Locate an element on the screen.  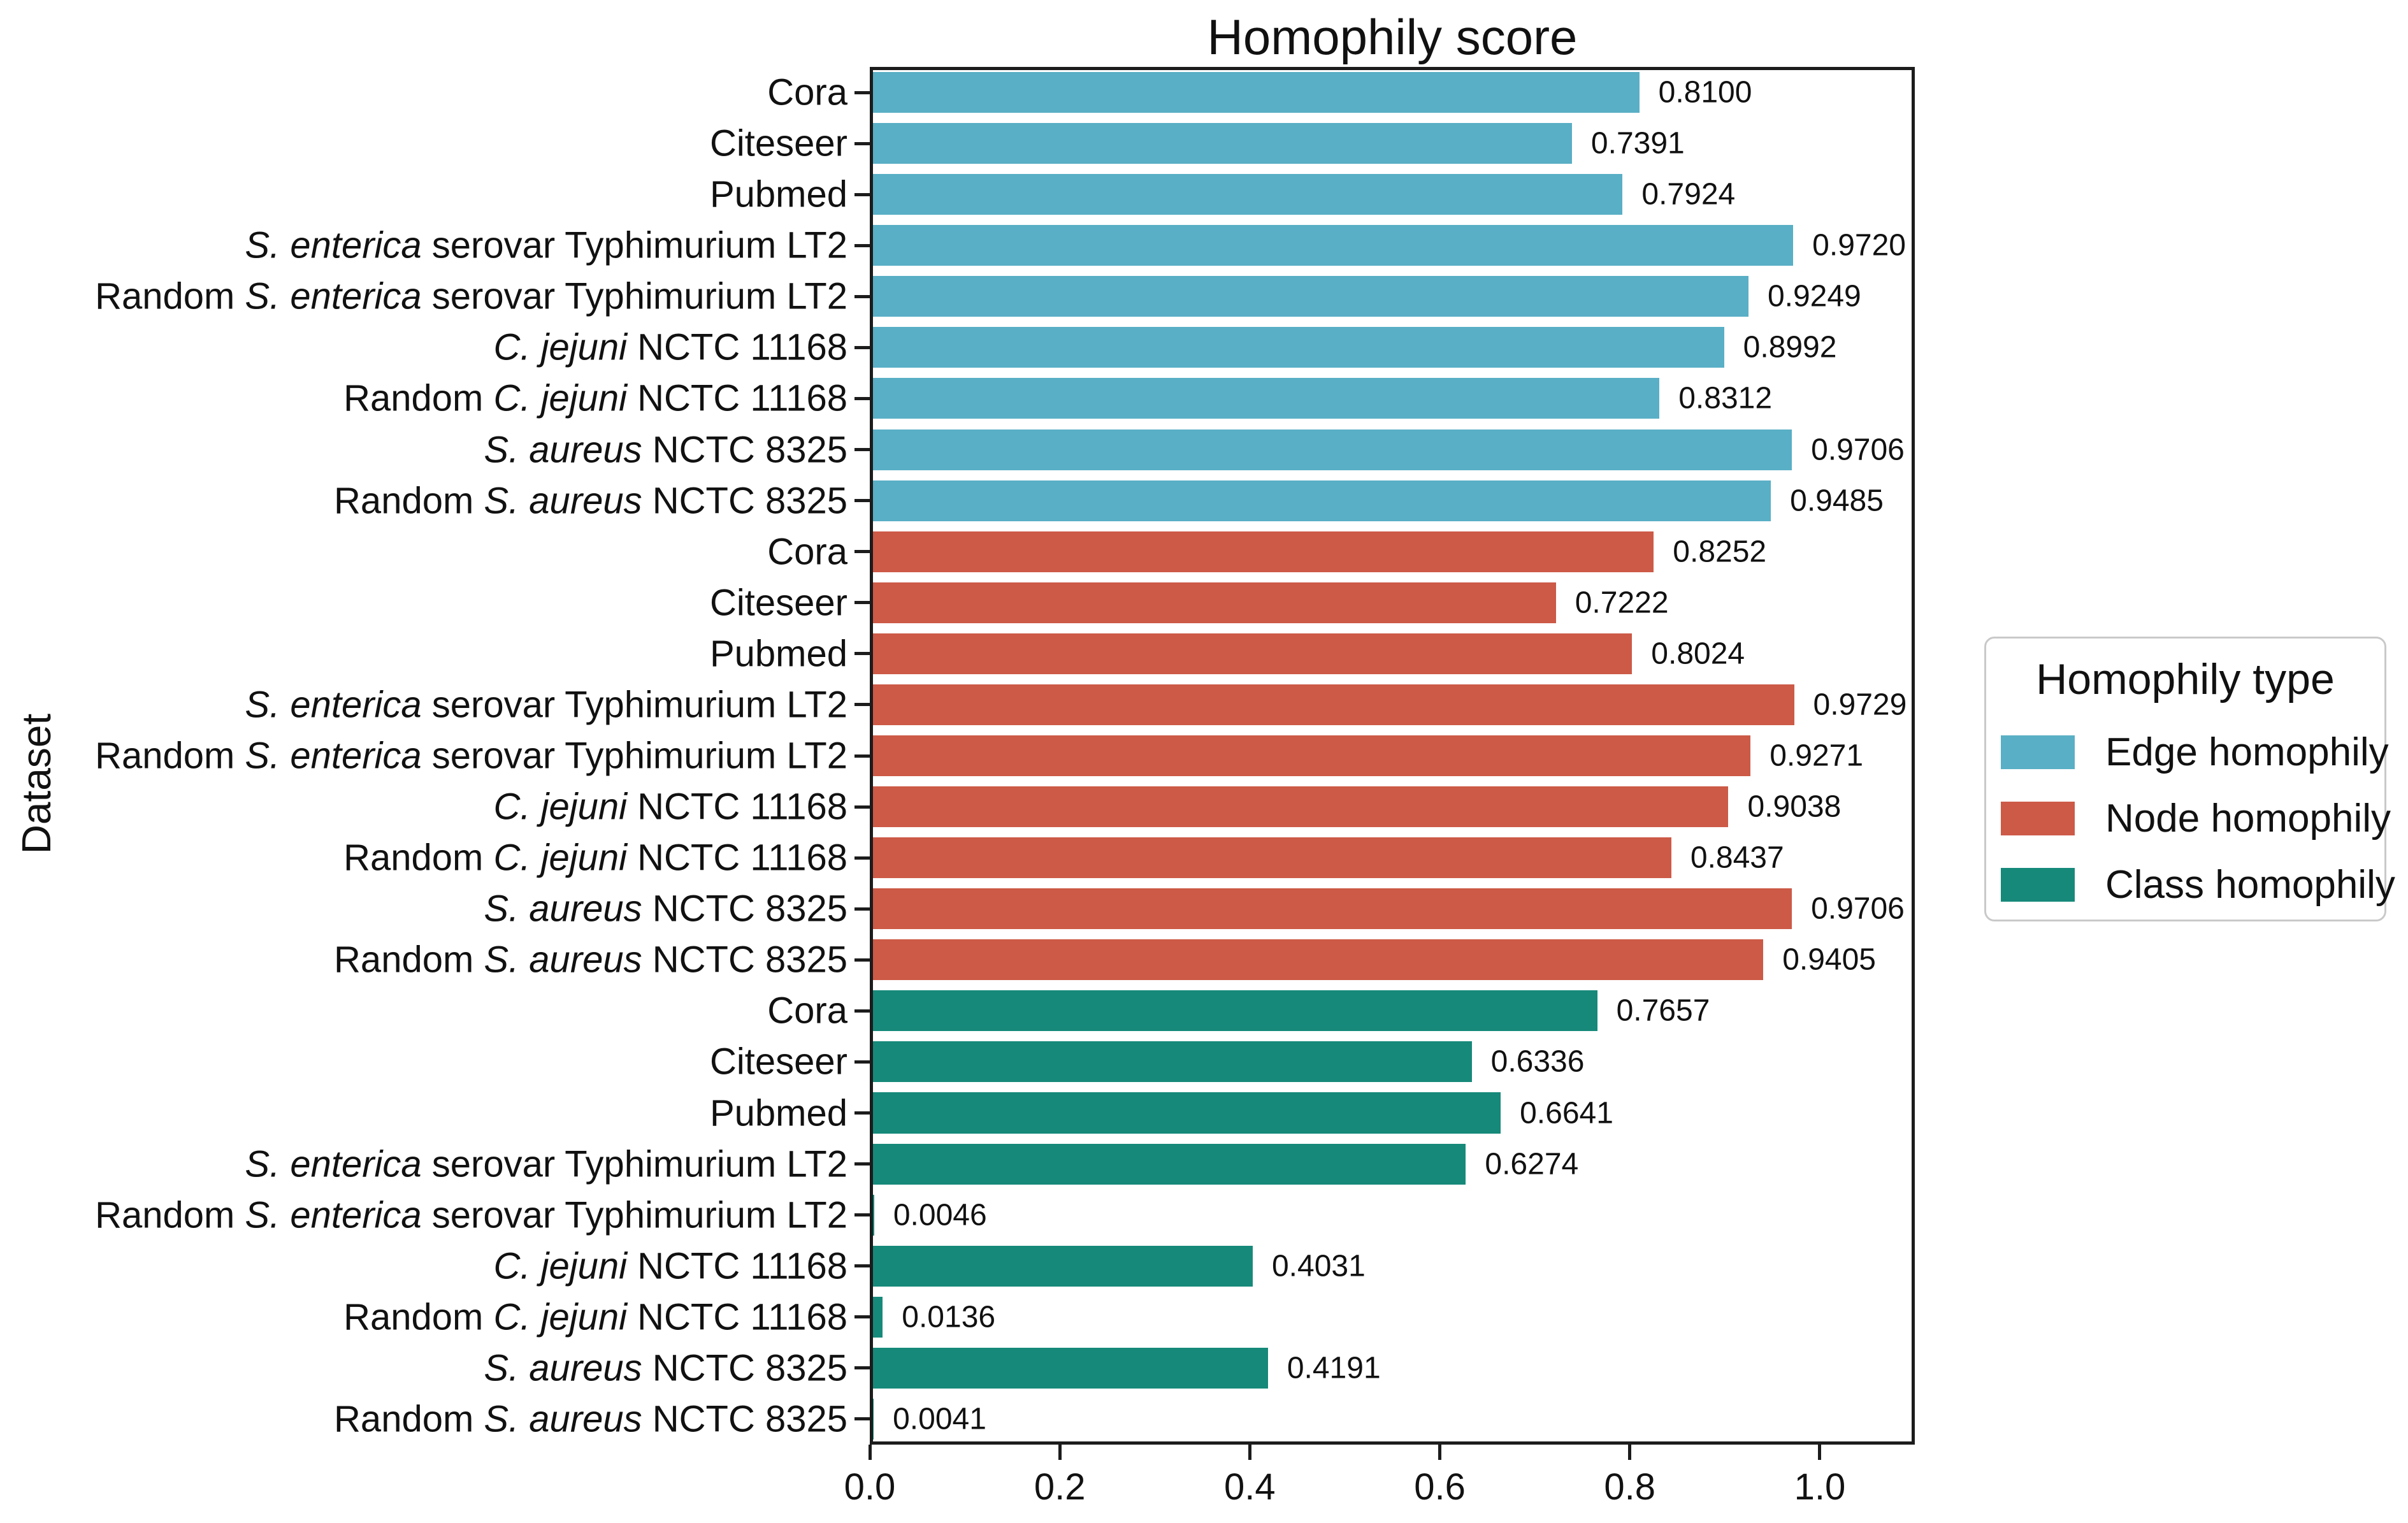
bar-value-label: 0.7391 is located at coordinates (1638, 143).